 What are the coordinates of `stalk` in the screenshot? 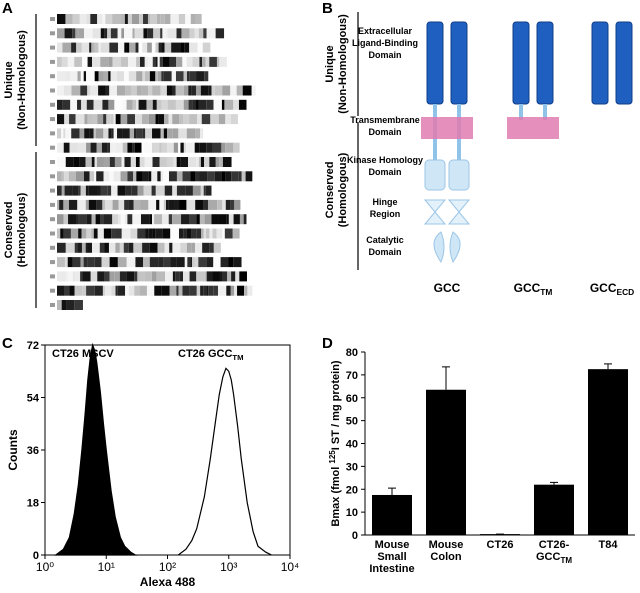 It's located at (521, 112).